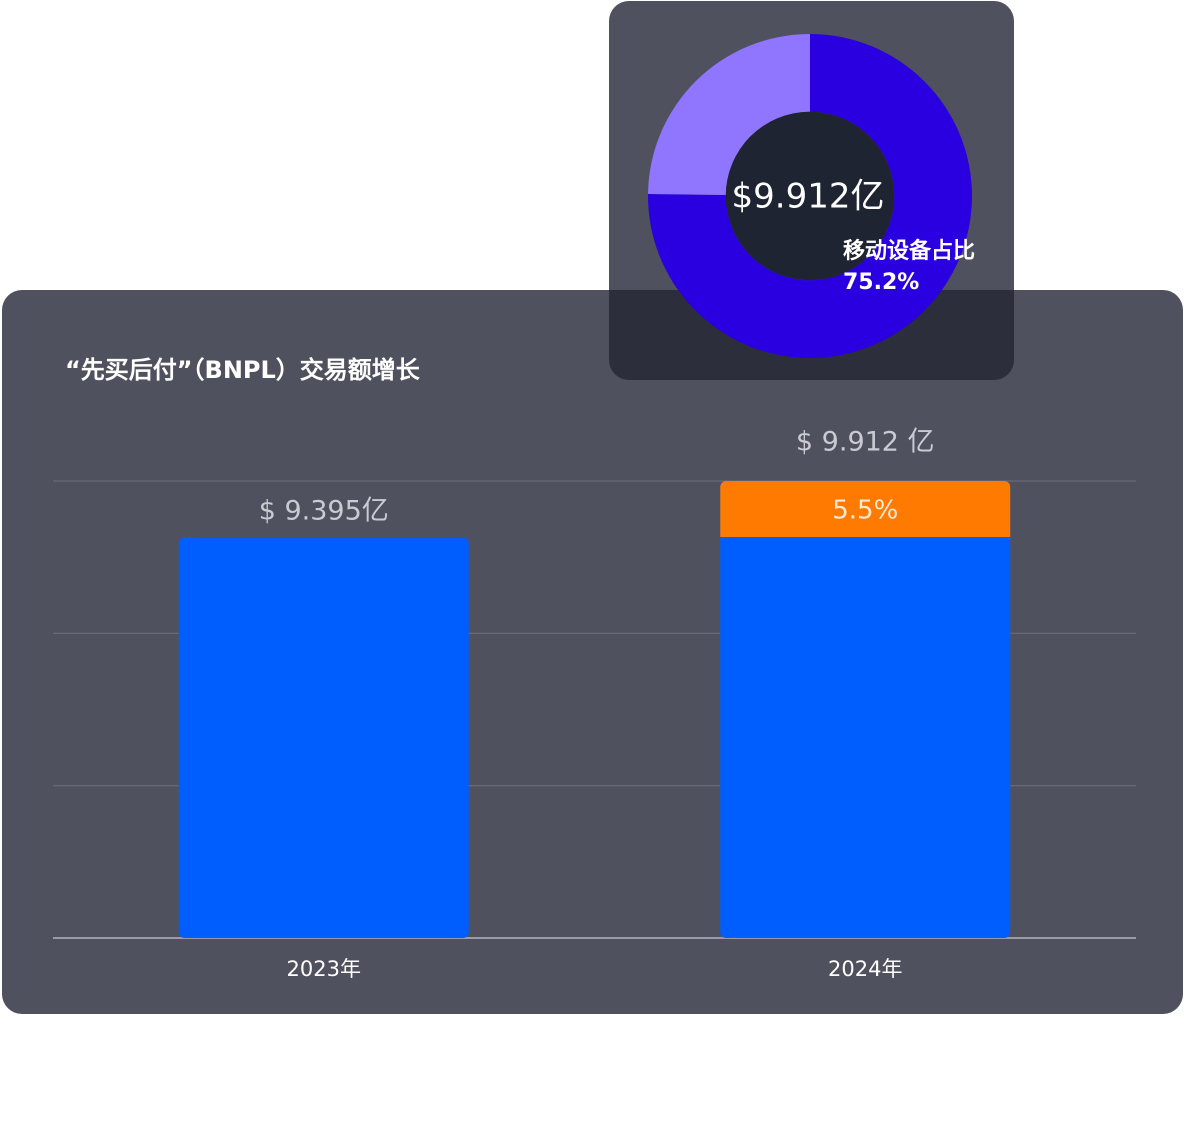 The image size is (1184, 1129). I want to click on value-label: $ 9.912 亿, so click(865, 442).